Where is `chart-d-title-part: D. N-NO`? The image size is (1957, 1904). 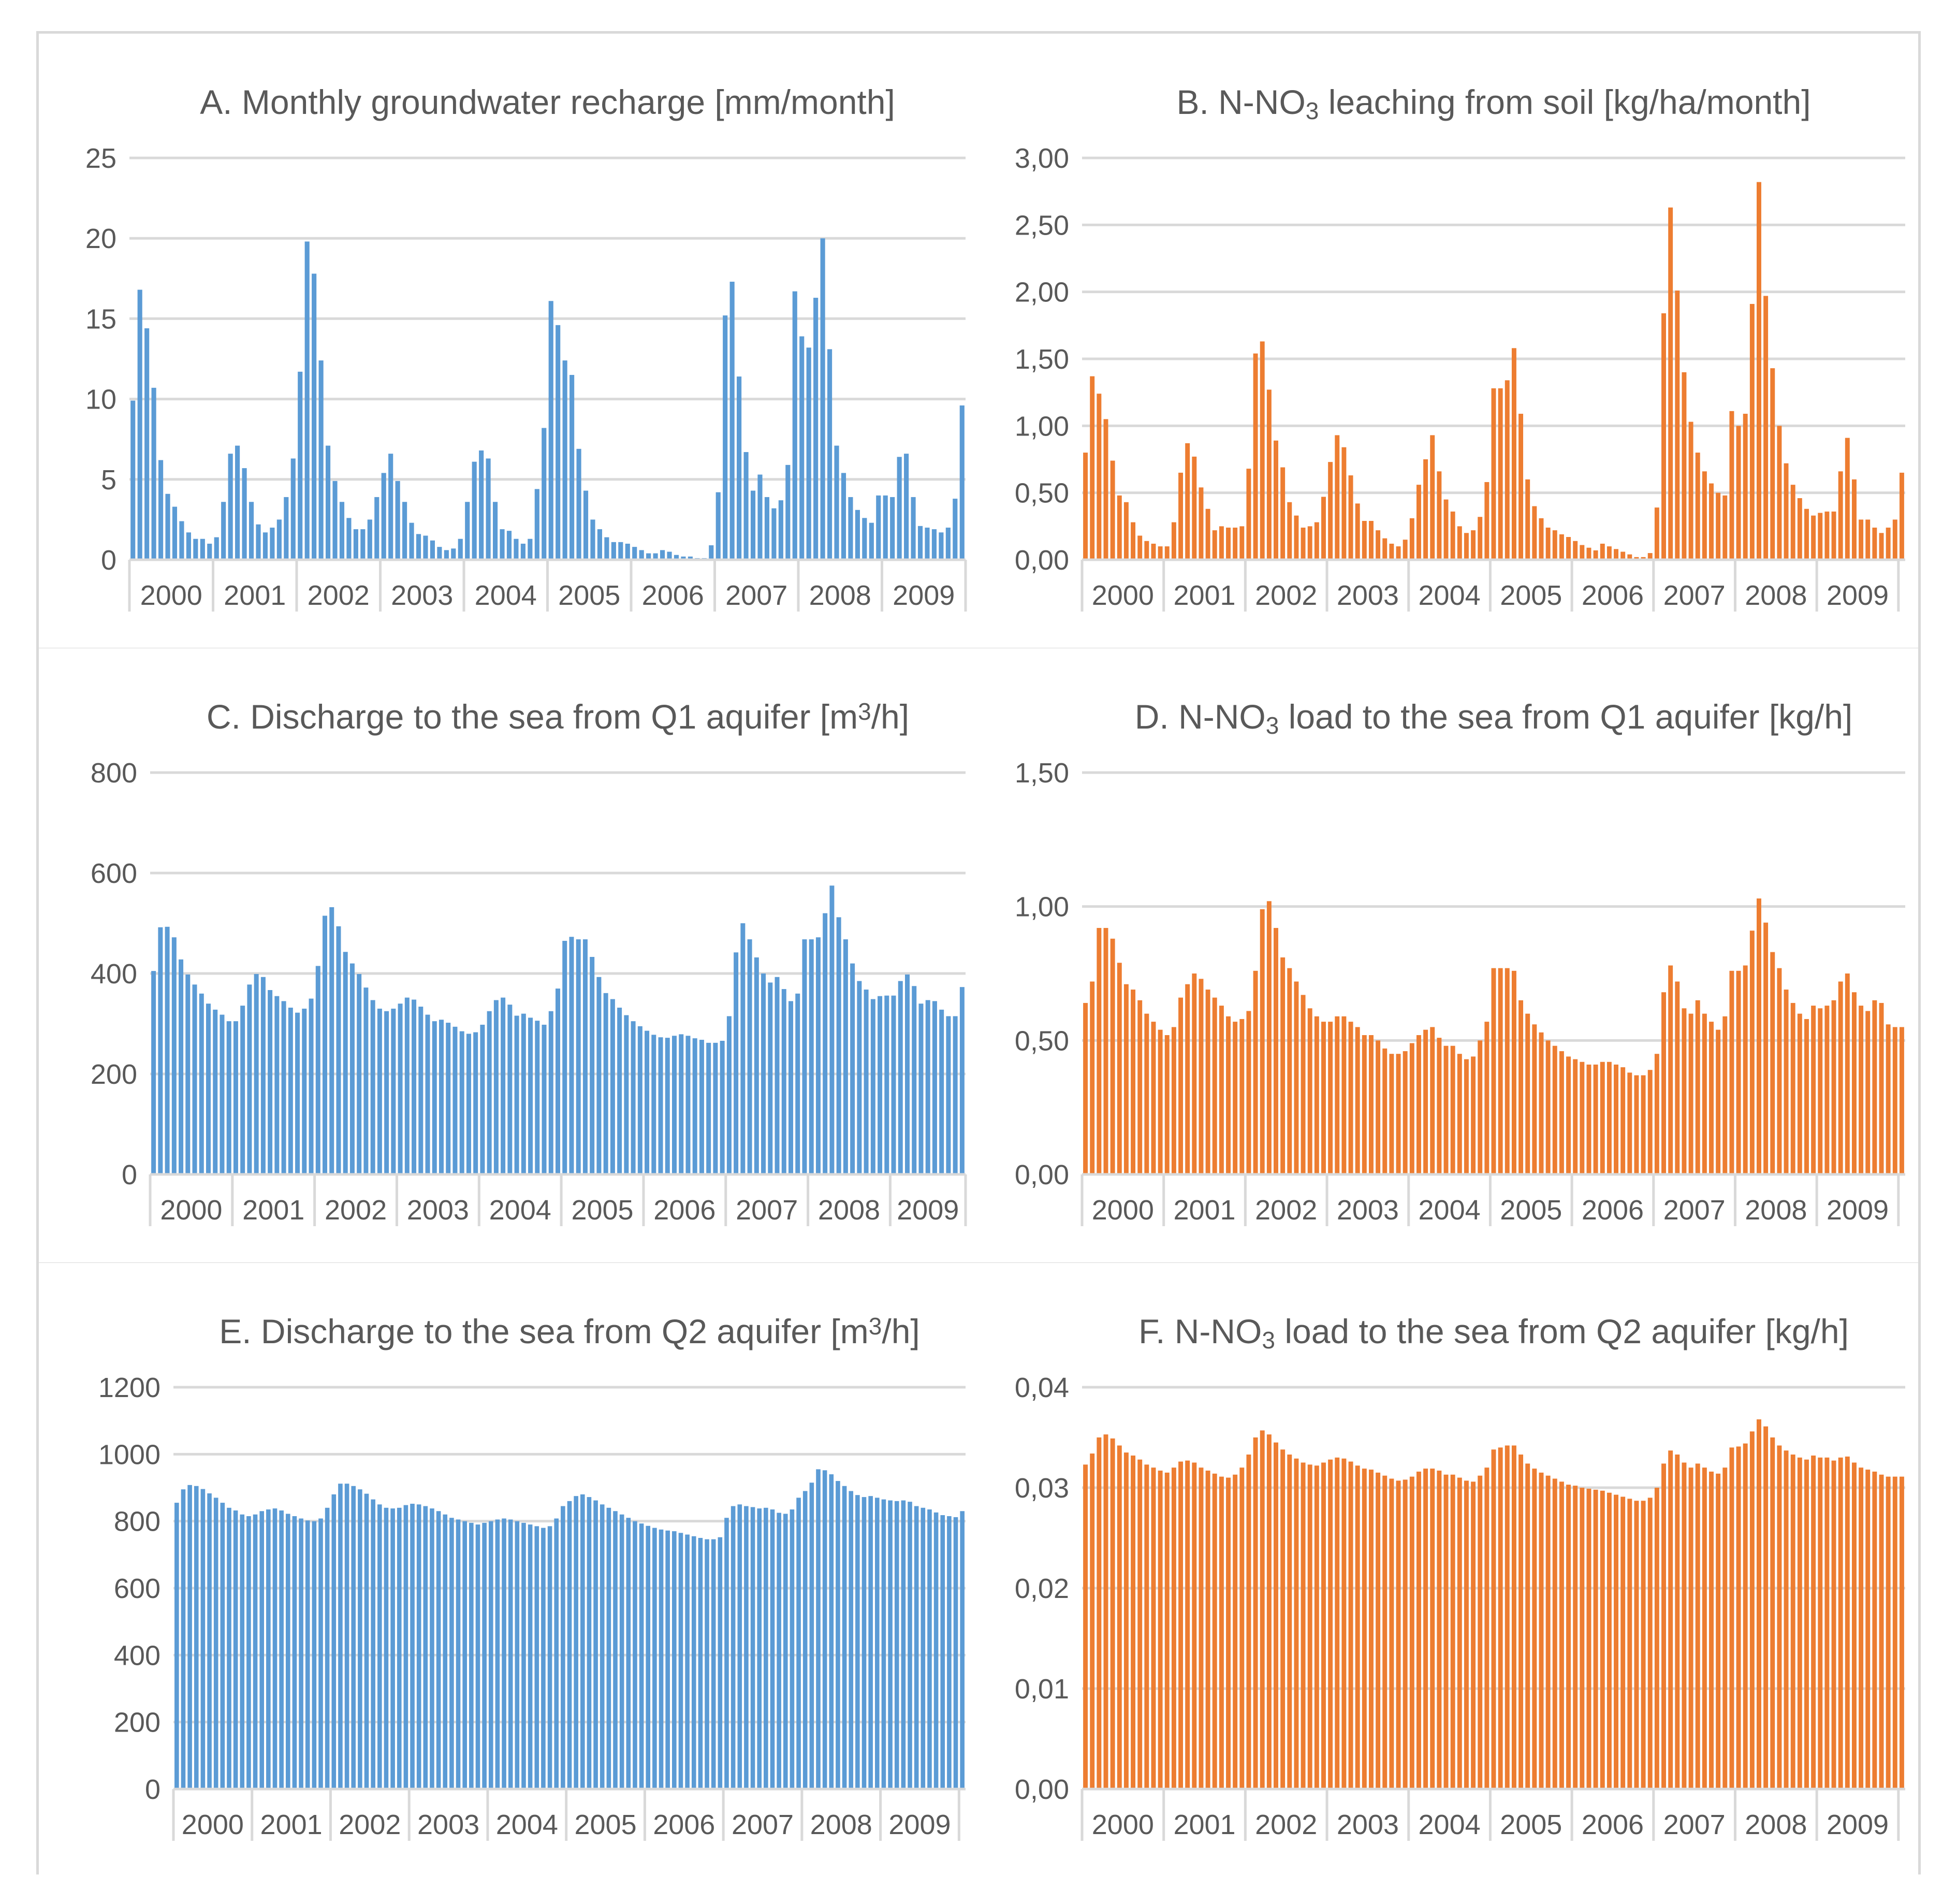 chart-d-title-part: D. N-NO is located at coordinates (1200, 716).